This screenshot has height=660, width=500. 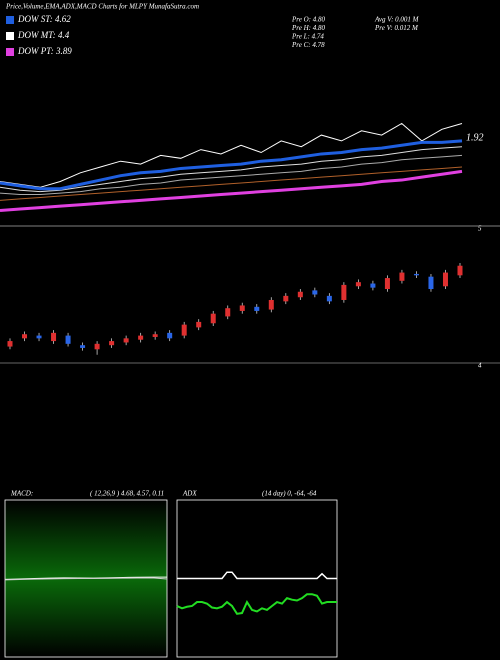 What do you see at coordinates (480, 366) in the screenshot?
I see `y-tick-label: 4` at bounding box center [480, 366].